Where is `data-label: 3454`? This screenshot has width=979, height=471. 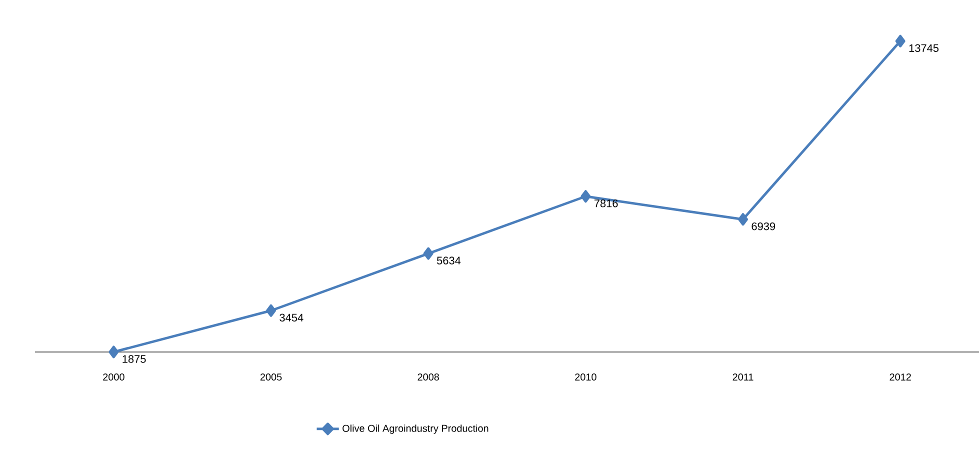
data-label: 3454 is located at coordinates (292, 318).